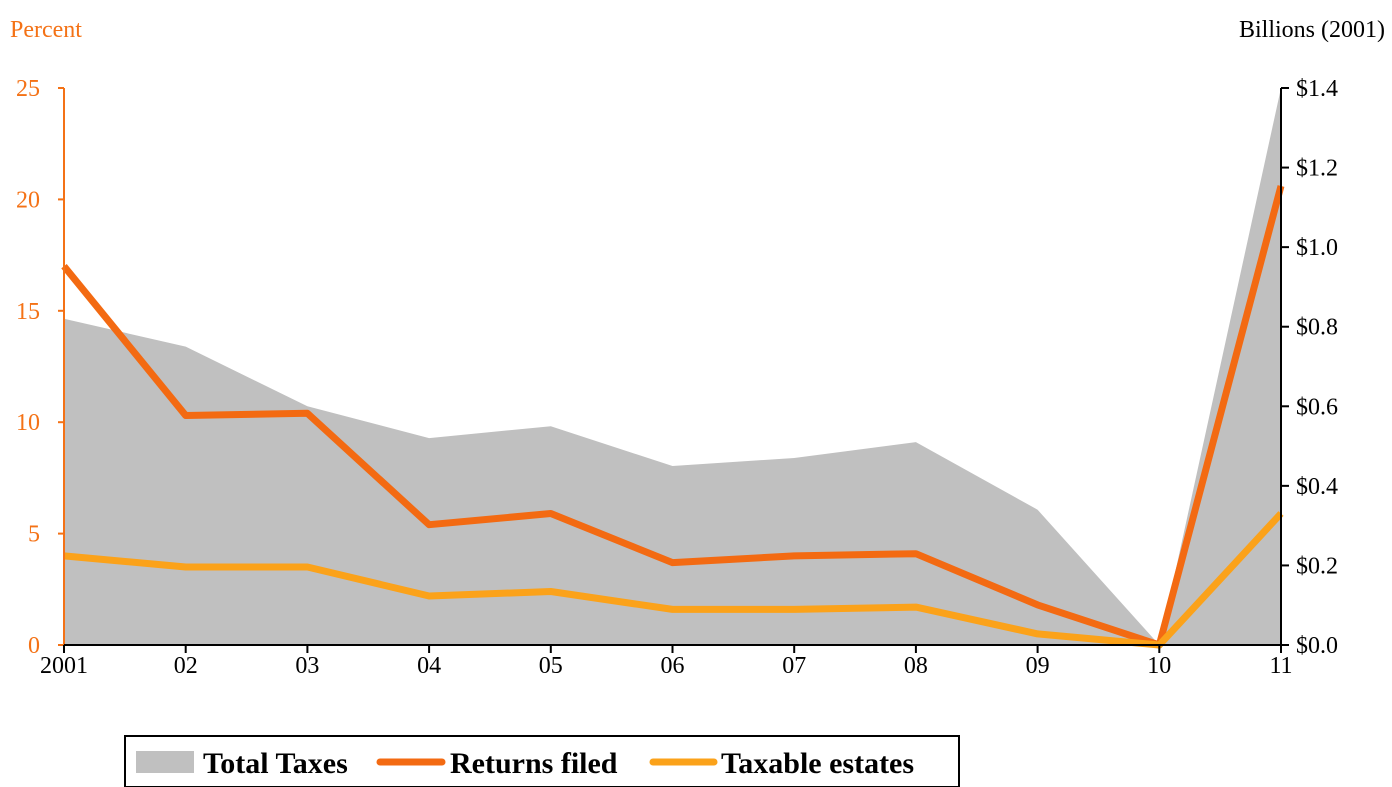 This screenshot has width=1392, height=787. I want to click on left-tick-label: 15, so click(28, 312).